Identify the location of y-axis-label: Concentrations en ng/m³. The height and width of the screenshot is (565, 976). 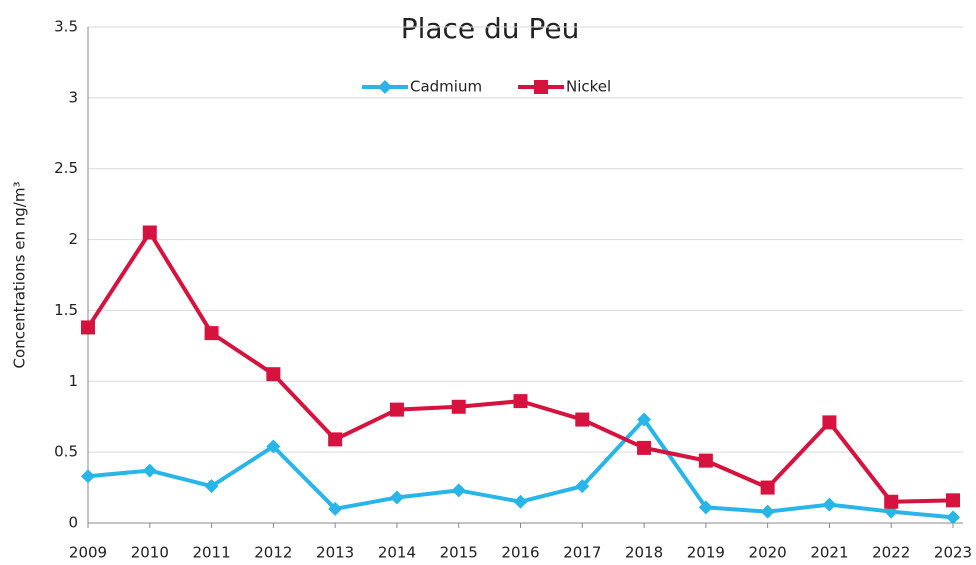
(20, 275).